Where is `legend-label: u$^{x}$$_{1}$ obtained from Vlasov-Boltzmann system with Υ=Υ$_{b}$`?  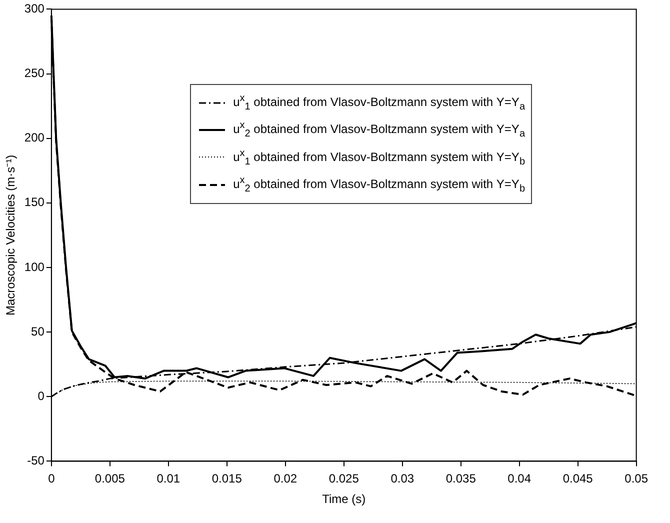
legend-label: u$^{x}$$_{1}$ obtained from Vlasov-Boltzmann system with Υ=Υ$_{b}$ is located at coordinates (379, 158).